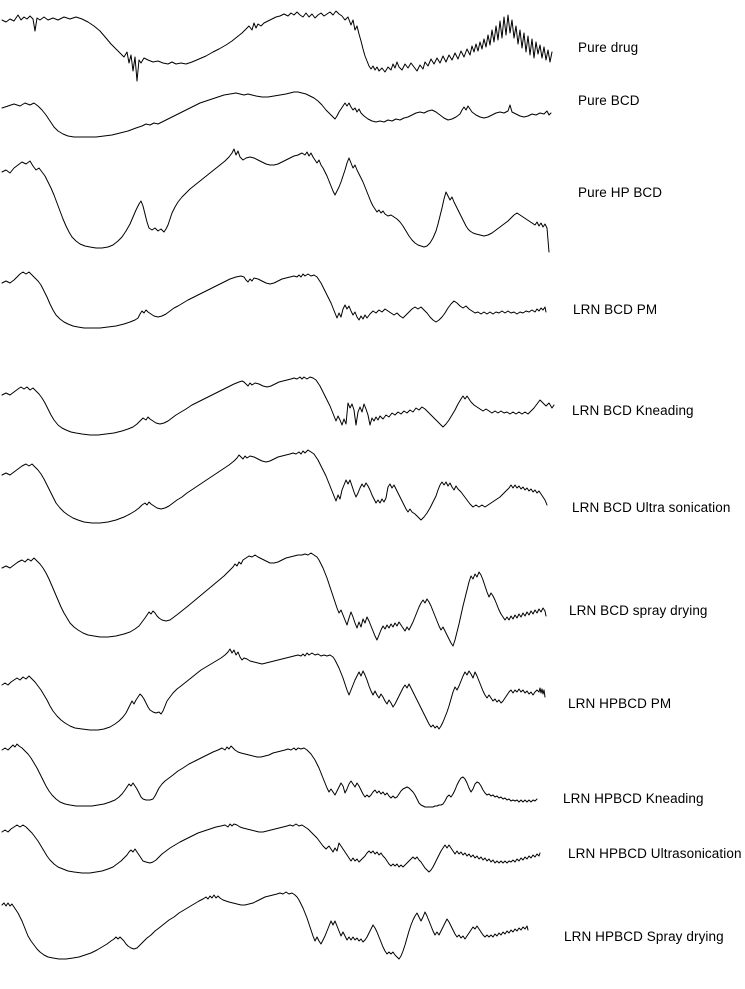  What do you see at coordinates (644, 936) in the screenshot?
I see `trace-label-lrn-hpbcd-spray-drying: LRN HPBCD Spray drying` at bounding box center [644, 936].